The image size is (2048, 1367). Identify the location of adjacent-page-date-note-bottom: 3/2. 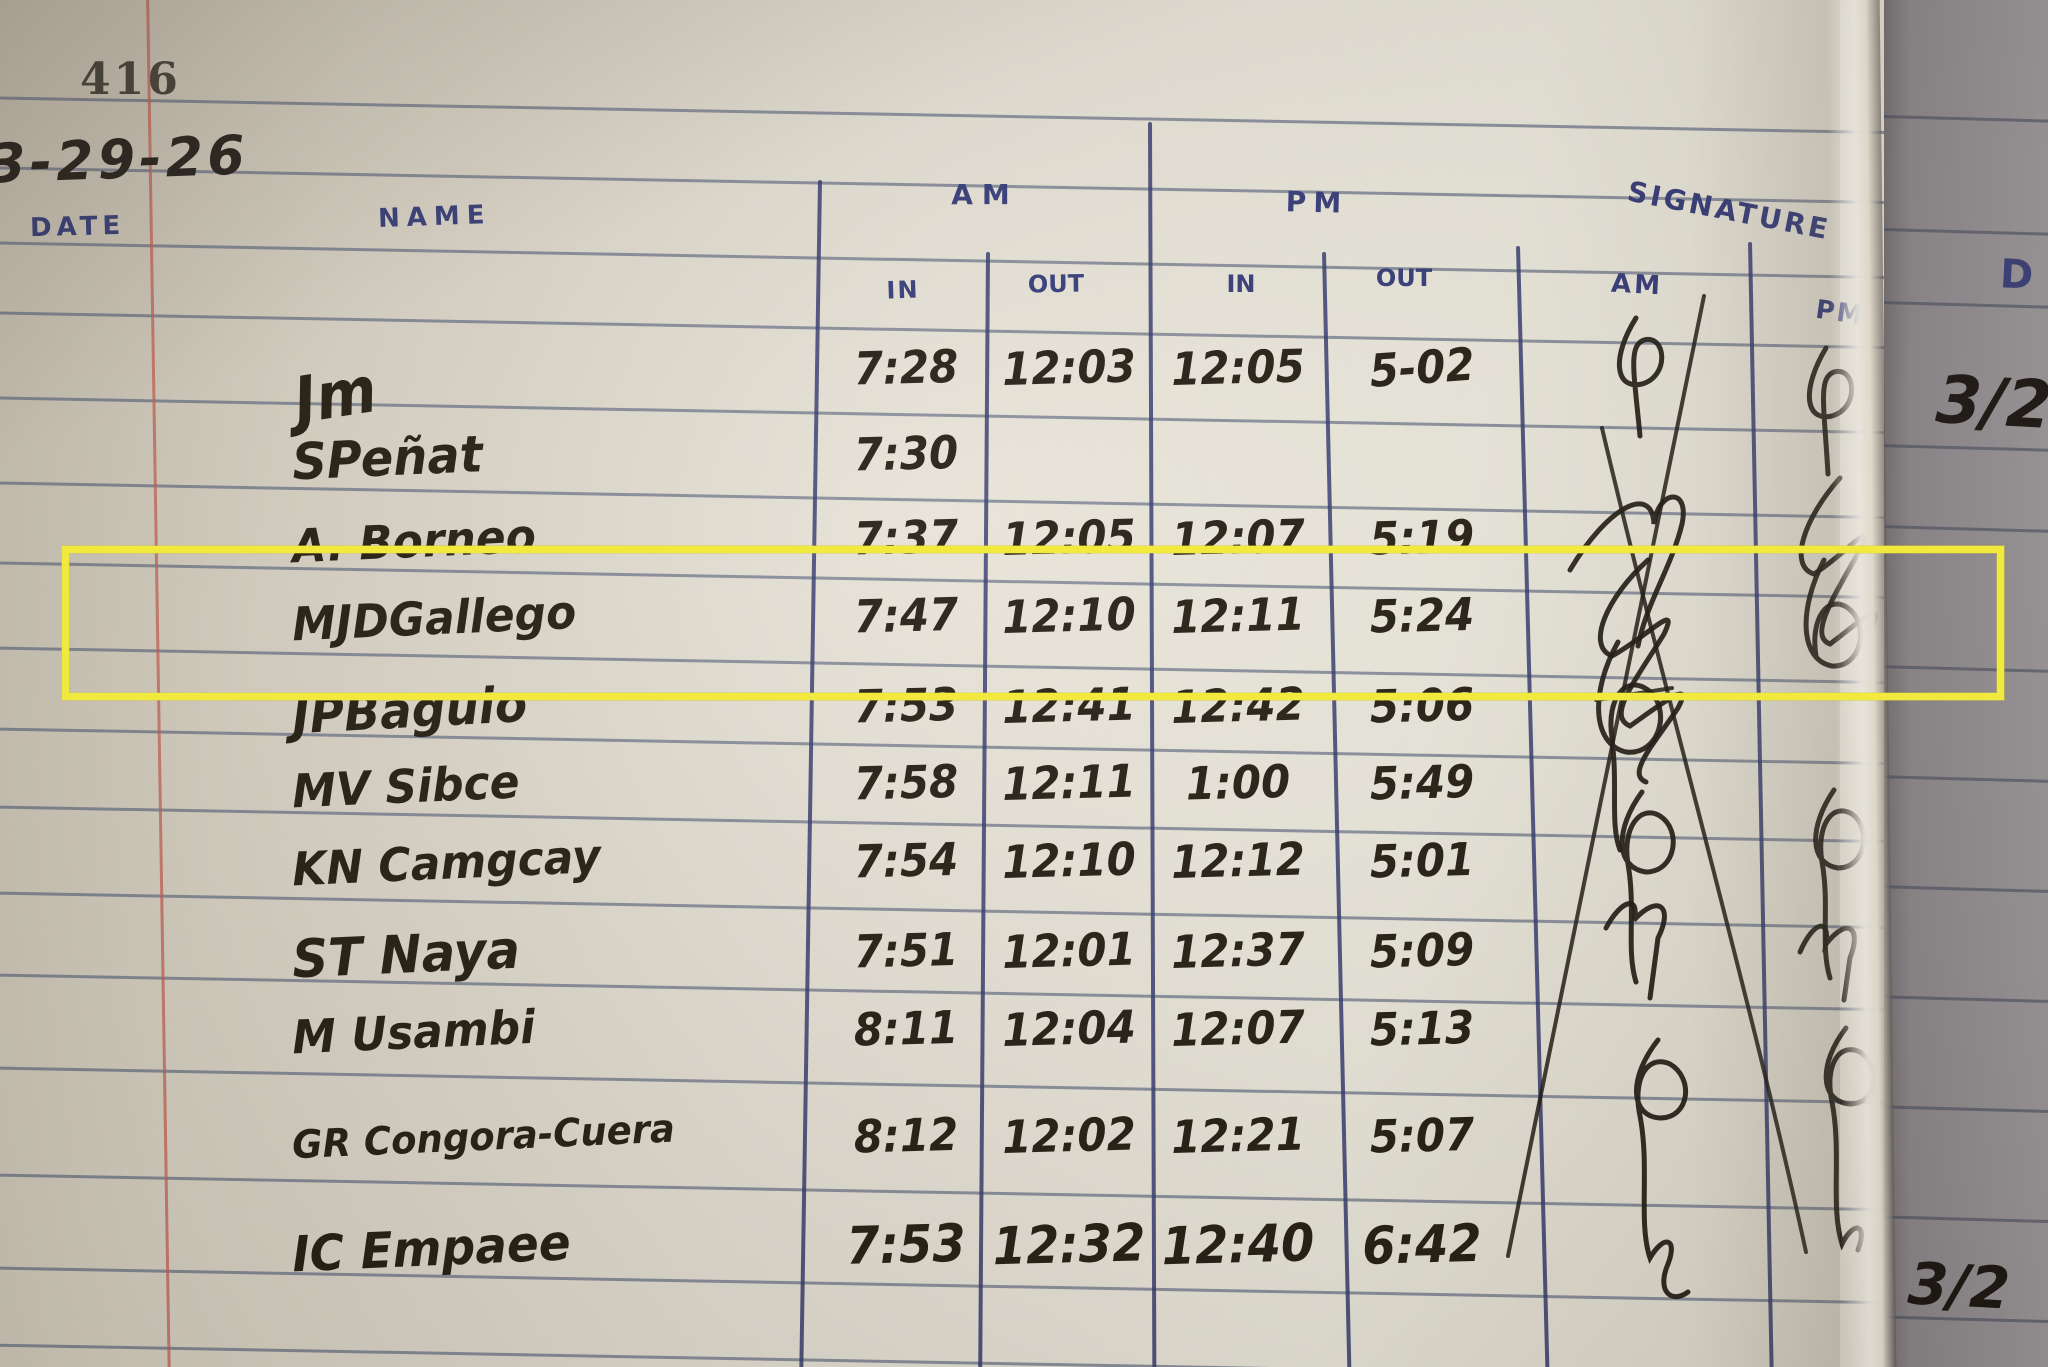
(1959, 1286).